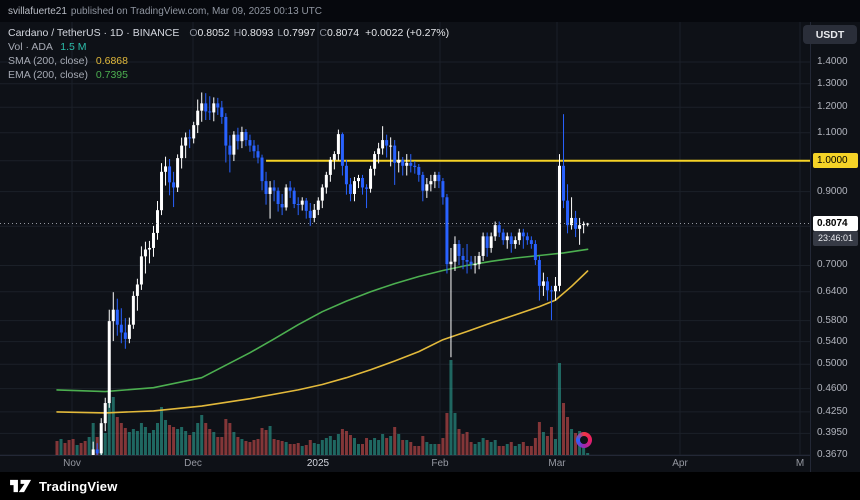  What do you see at coordinates (73, 47) in the screenshot?
I see `volume-value: 1.5 M` at bounding box center [73, 47].